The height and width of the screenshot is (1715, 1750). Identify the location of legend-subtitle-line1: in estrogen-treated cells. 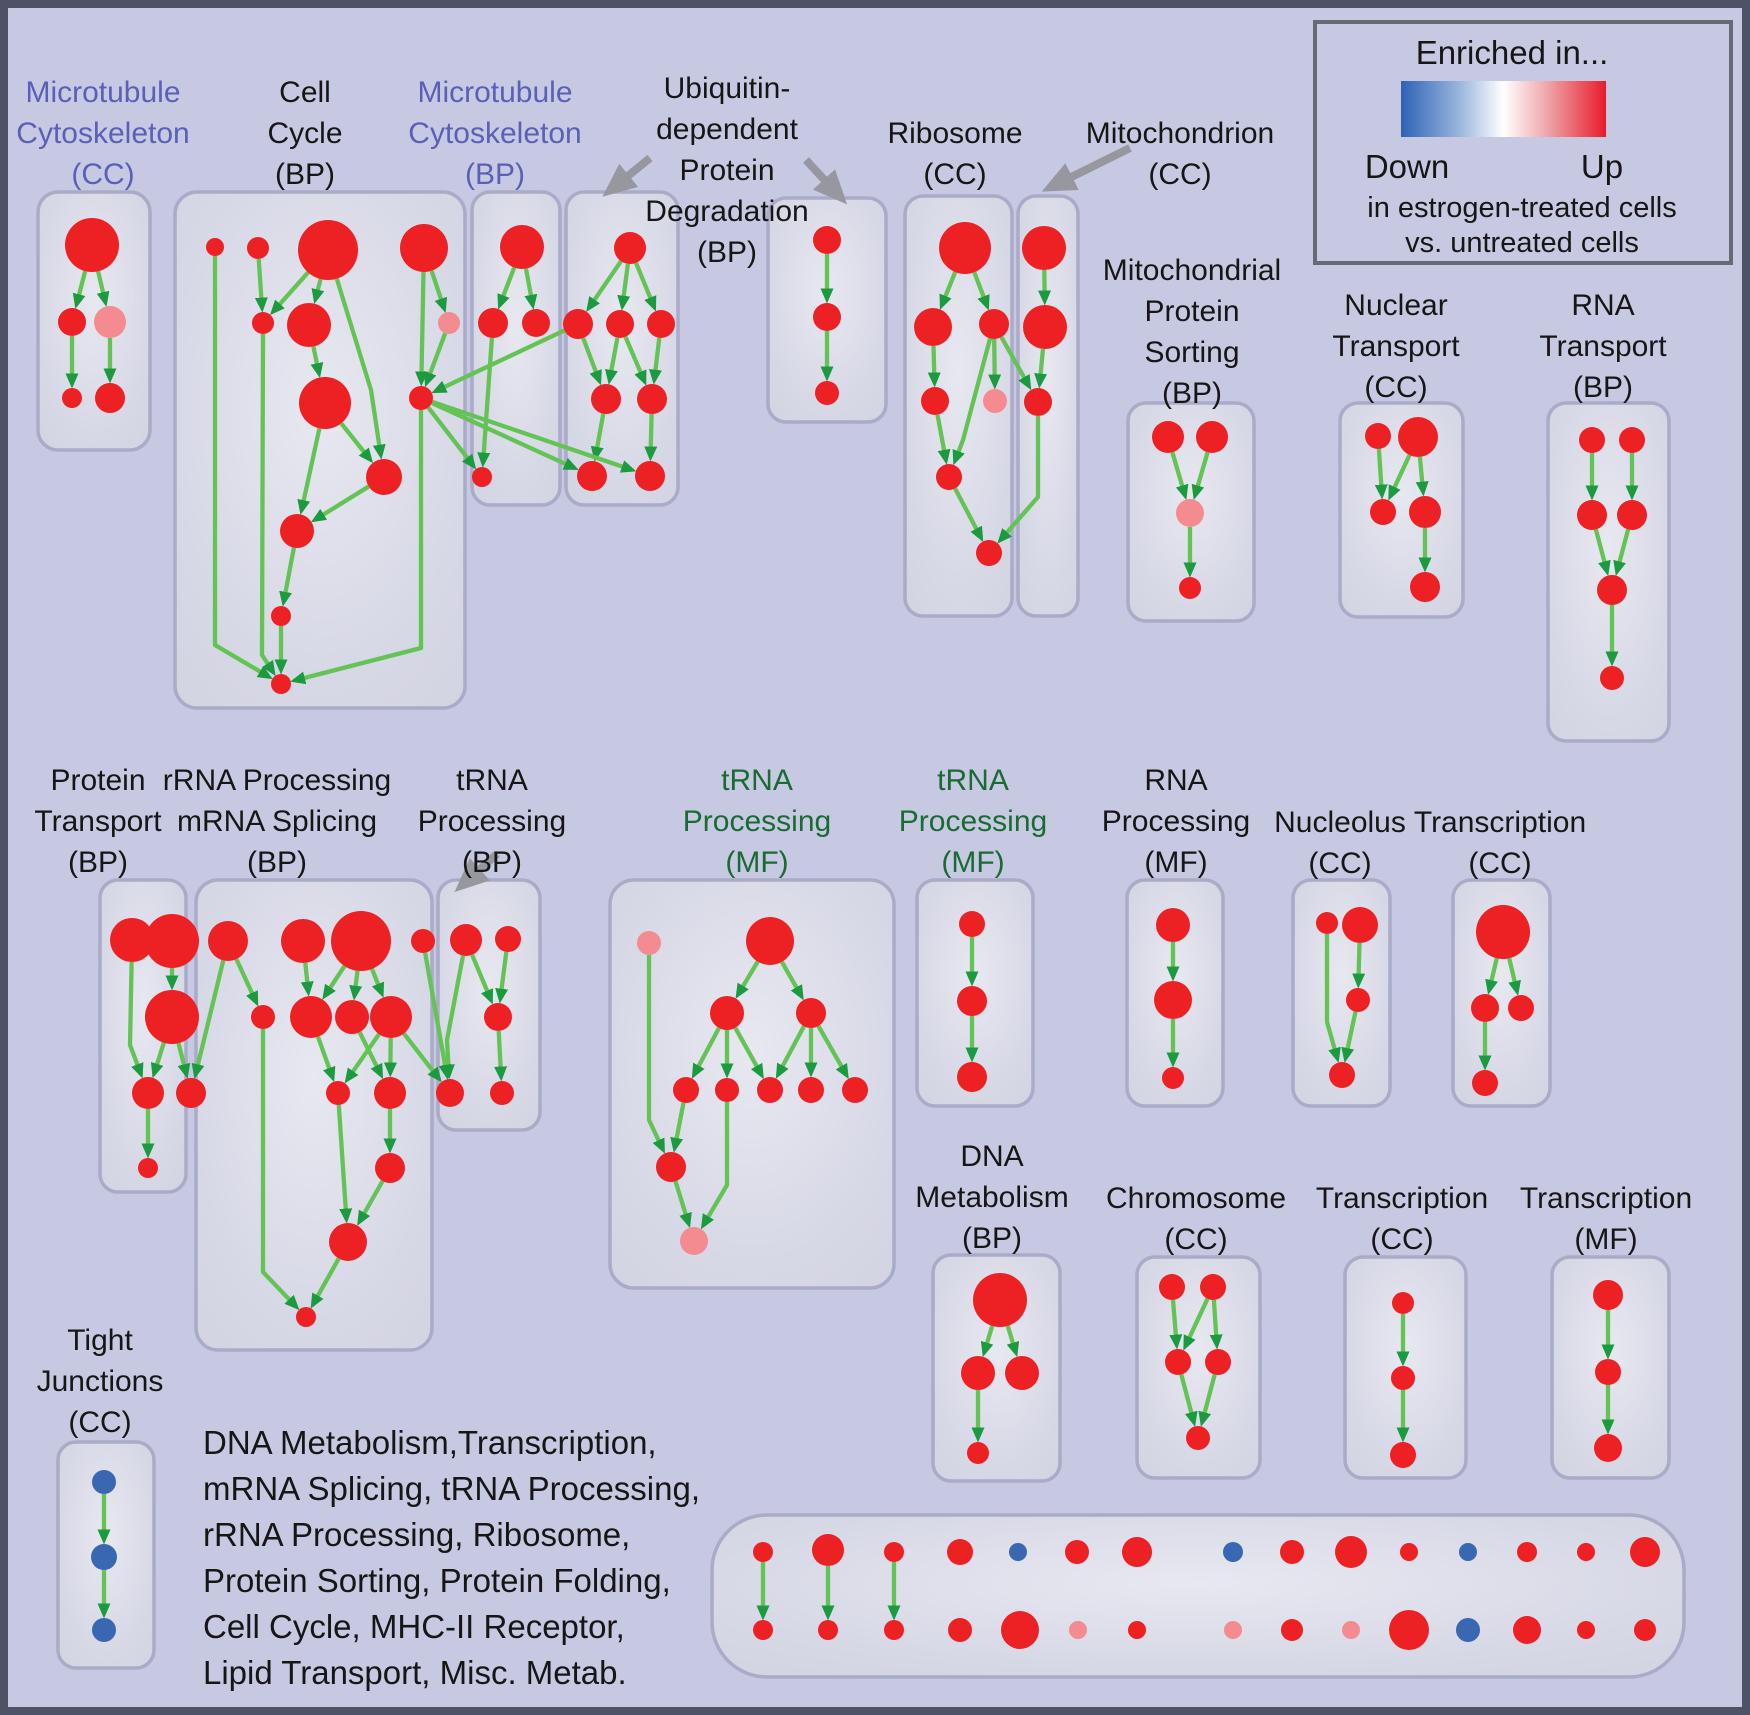
(1522, 208).